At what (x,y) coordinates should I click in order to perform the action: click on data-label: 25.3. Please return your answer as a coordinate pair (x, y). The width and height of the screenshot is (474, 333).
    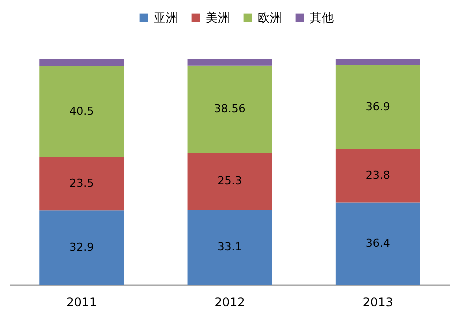
    Looking at the image, I should click on (230, 181).